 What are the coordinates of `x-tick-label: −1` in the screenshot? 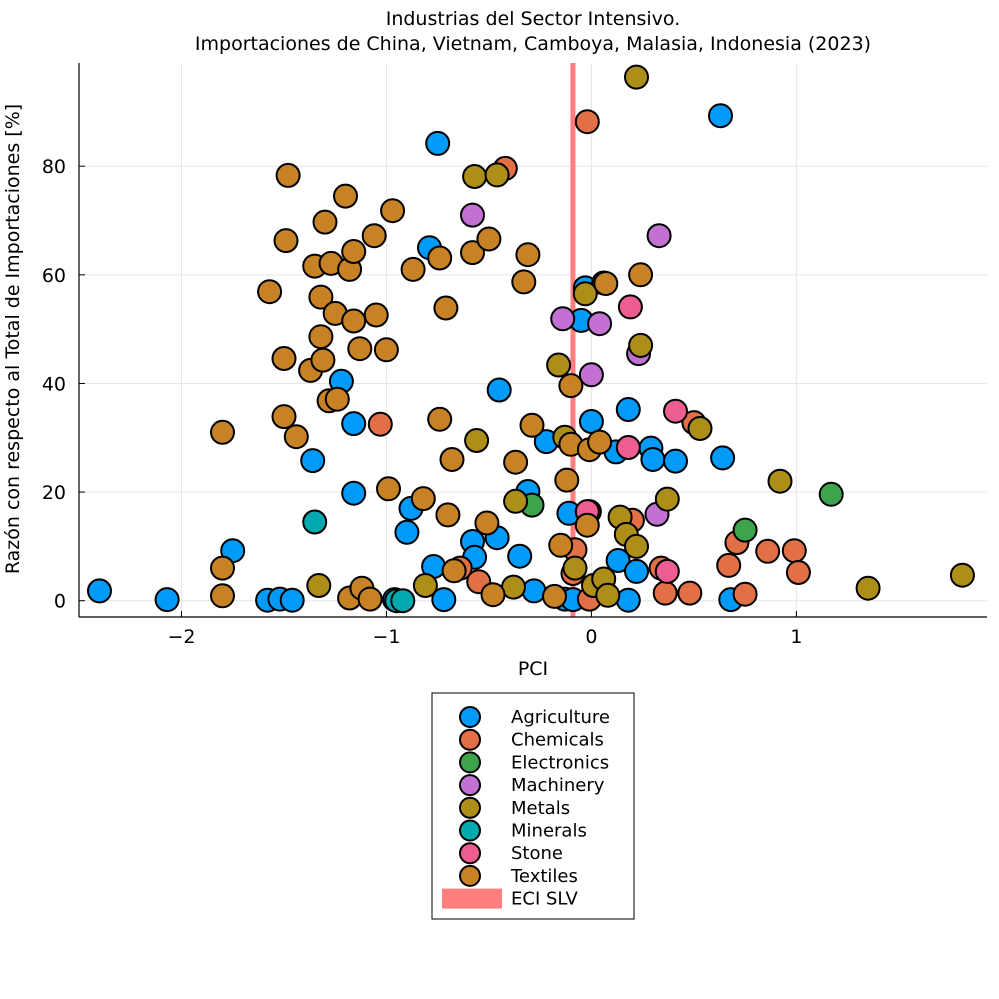 It's located at (386, 637).